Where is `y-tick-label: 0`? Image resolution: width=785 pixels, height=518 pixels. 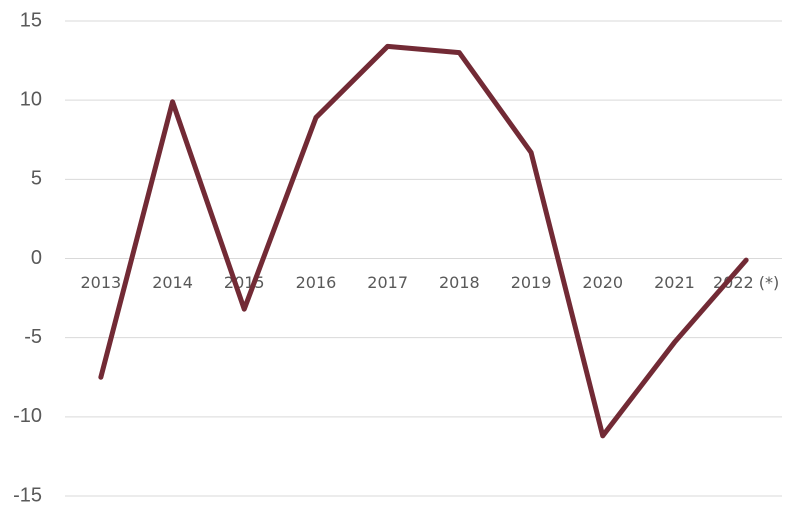
y-tick-label: 0 is located at coordinates (36, 258).